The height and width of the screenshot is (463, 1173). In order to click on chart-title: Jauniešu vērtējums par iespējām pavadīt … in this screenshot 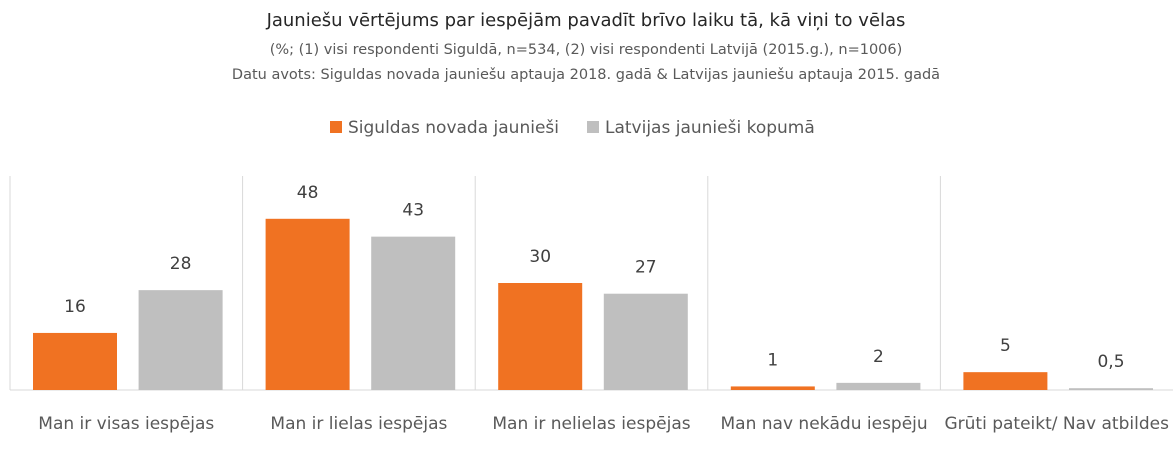, I will do `click(586, 20)`.